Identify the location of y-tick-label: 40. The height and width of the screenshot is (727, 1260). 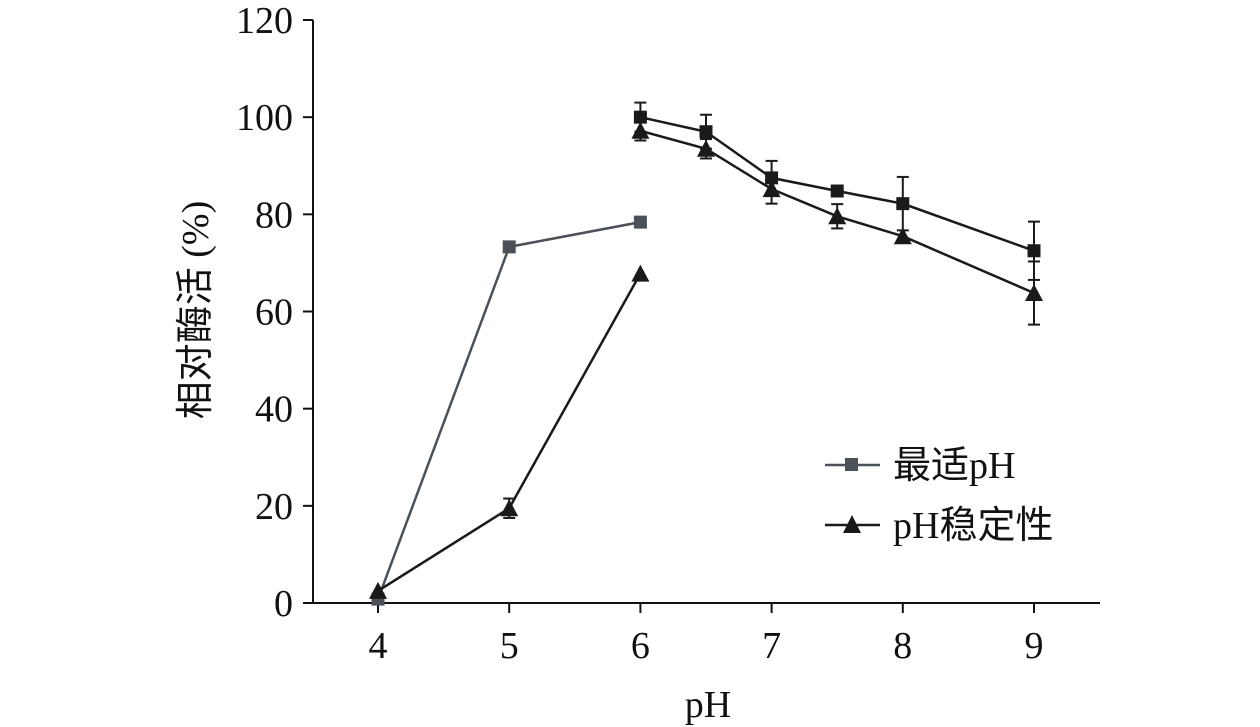
(274, 410).